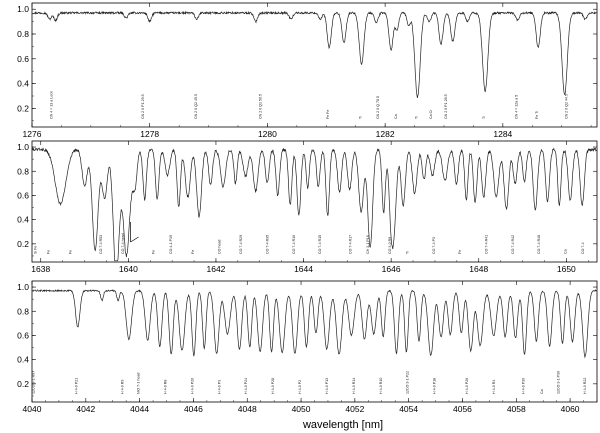 This screenshot has height=433, width=600. What do you see at coordinates (320, 244) in the screenshot?
I see `line-identification: CO 7-4 R15` at bounding box center [320, 244].